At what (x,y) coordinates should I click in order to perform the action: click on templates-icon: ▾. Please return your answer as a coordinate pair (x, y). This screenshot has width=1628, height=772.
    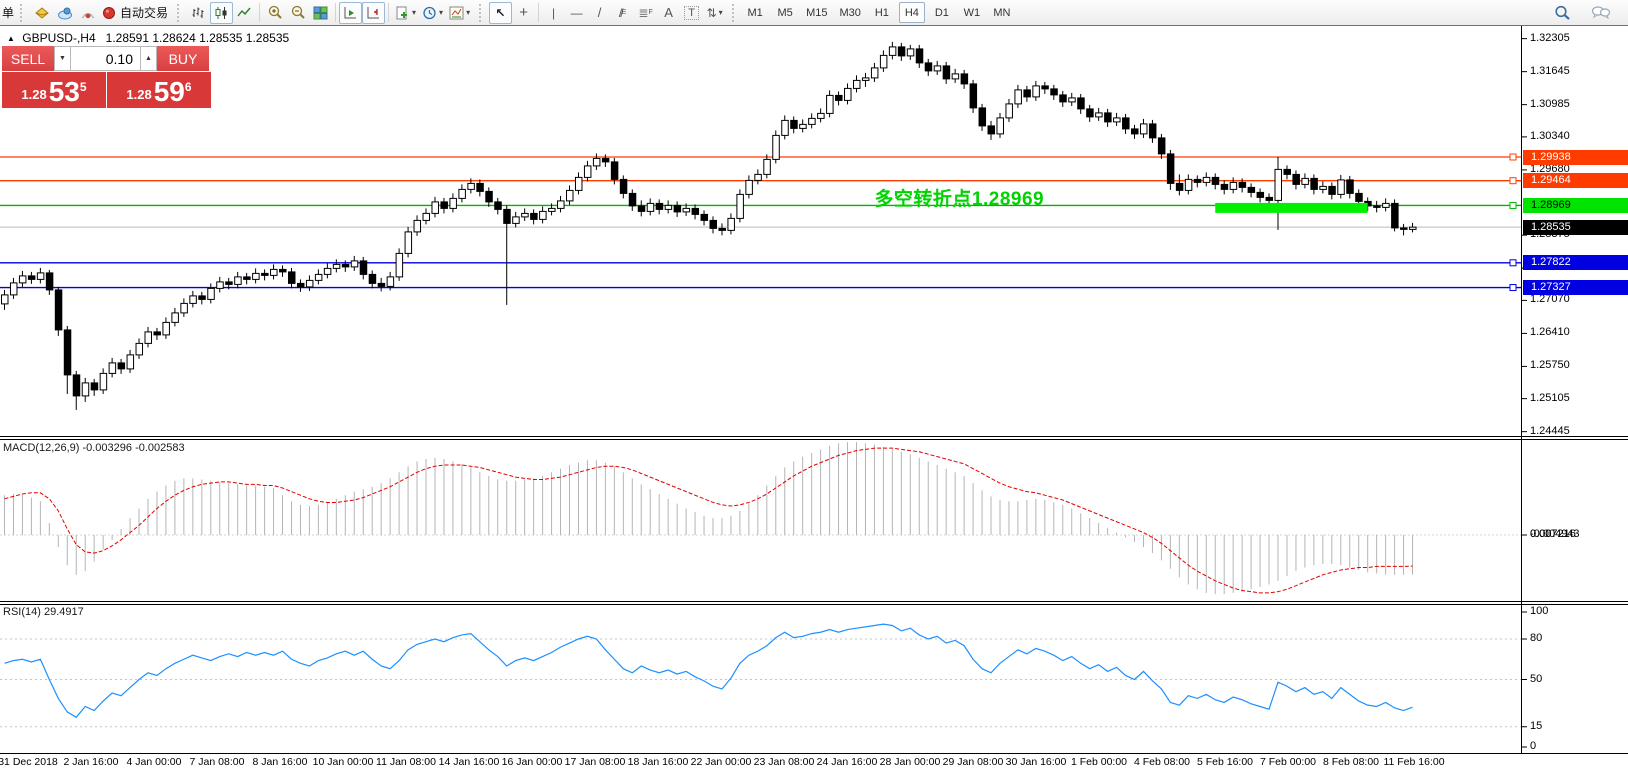
    Looking at the image, I should click on (459, 13).